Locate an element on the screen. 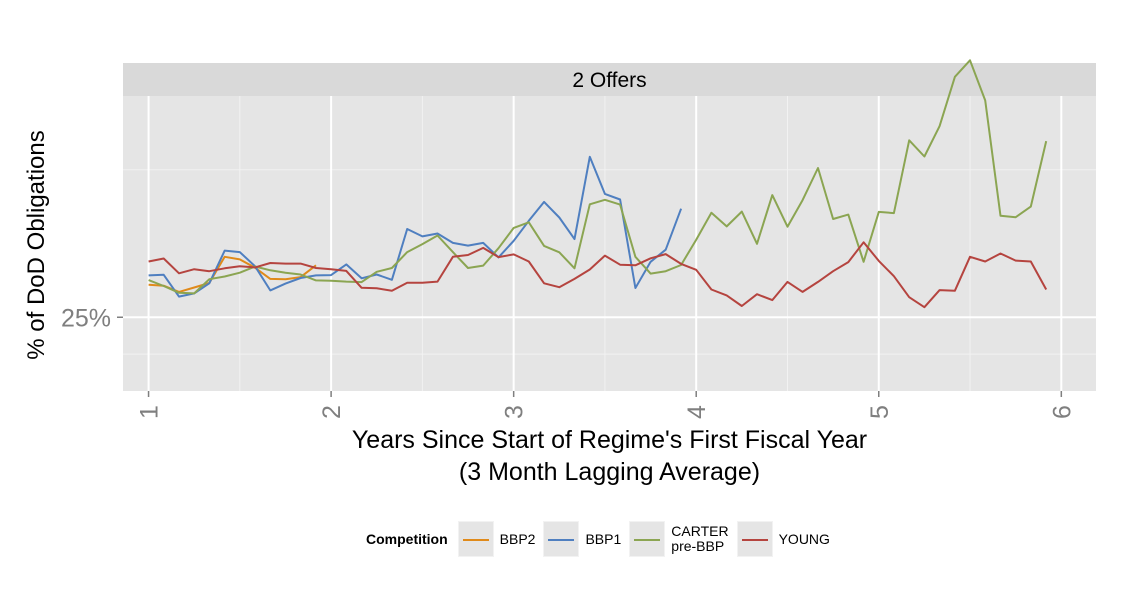  y-tick-label: 25% is located at coordinates (86, 318).